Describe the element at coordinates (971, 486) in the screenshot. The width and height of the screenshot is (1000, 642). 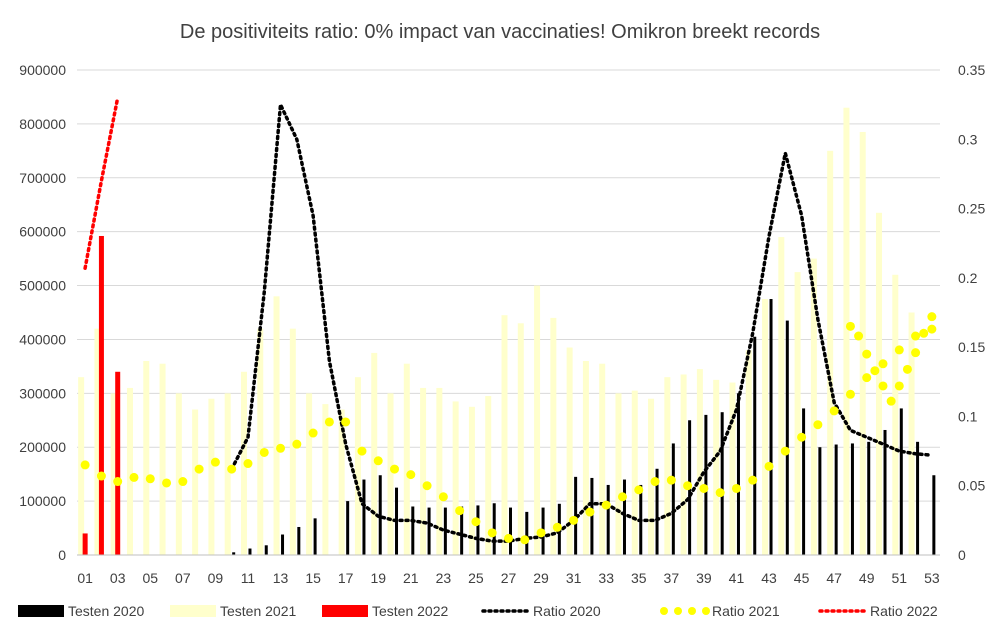
I see `y-right-tick-label: 0.05` at that location.